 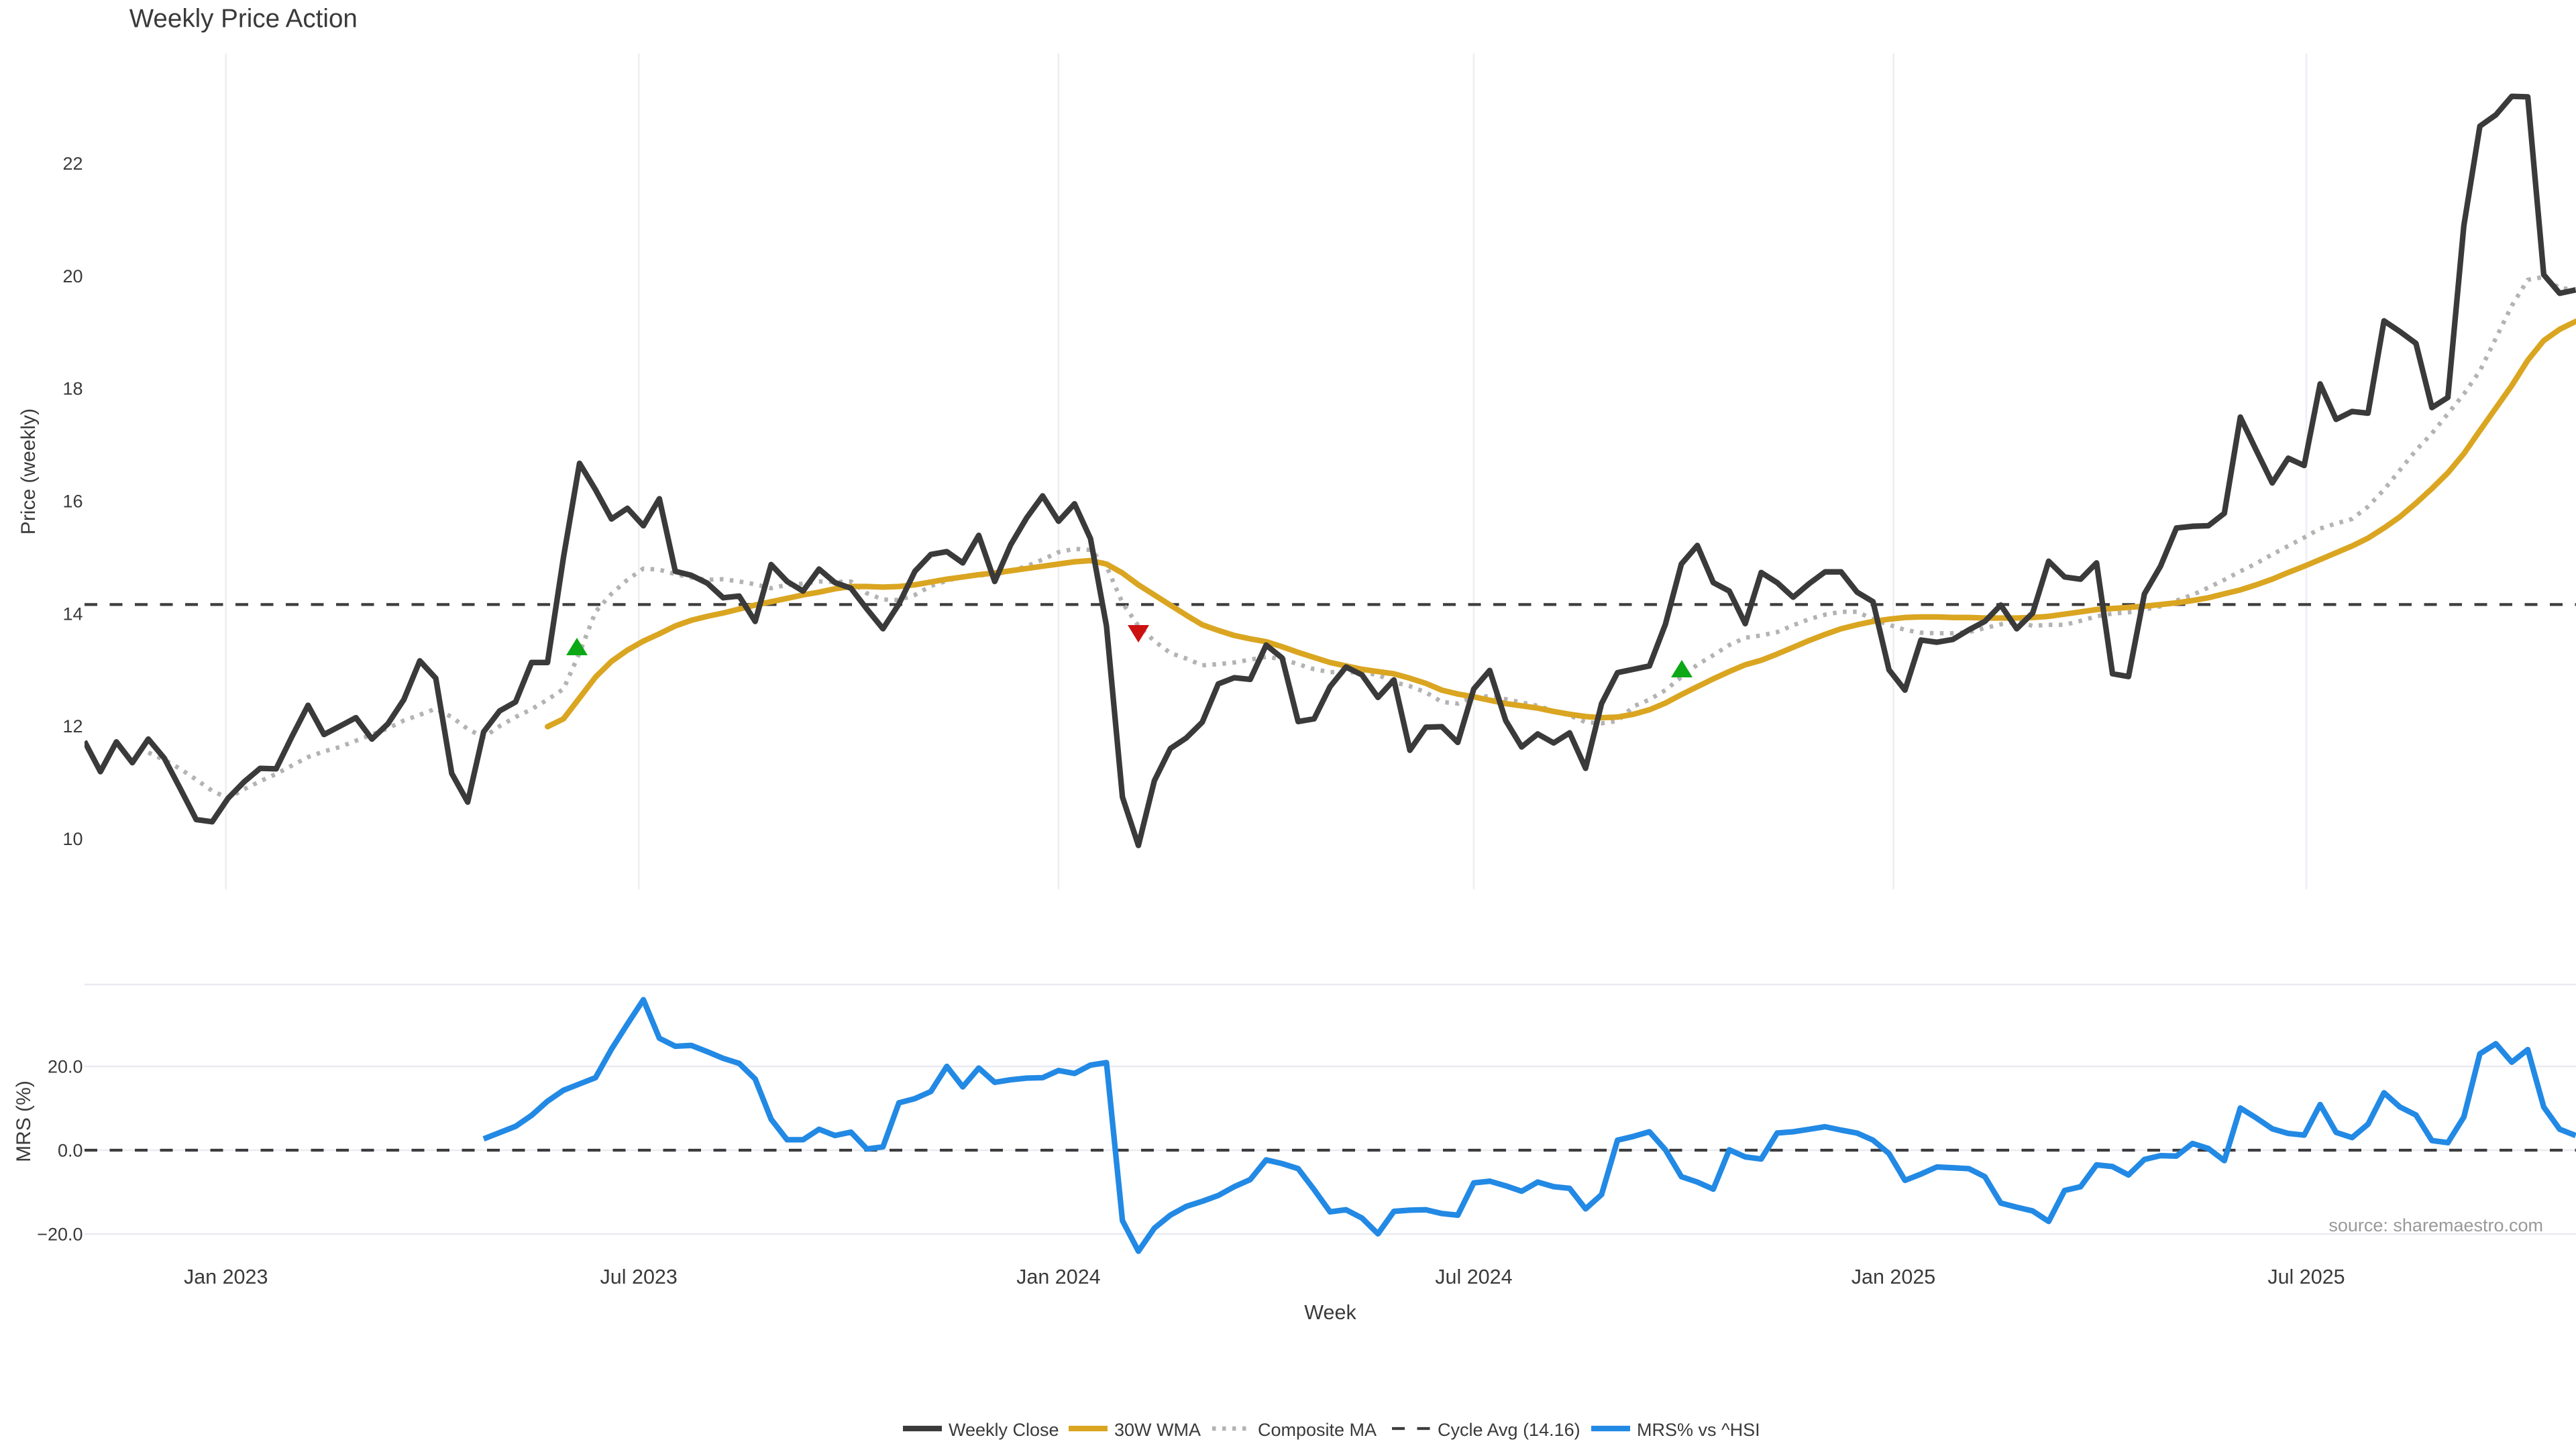 I want to click on svg-text: 16, so click(x=72, y=501).